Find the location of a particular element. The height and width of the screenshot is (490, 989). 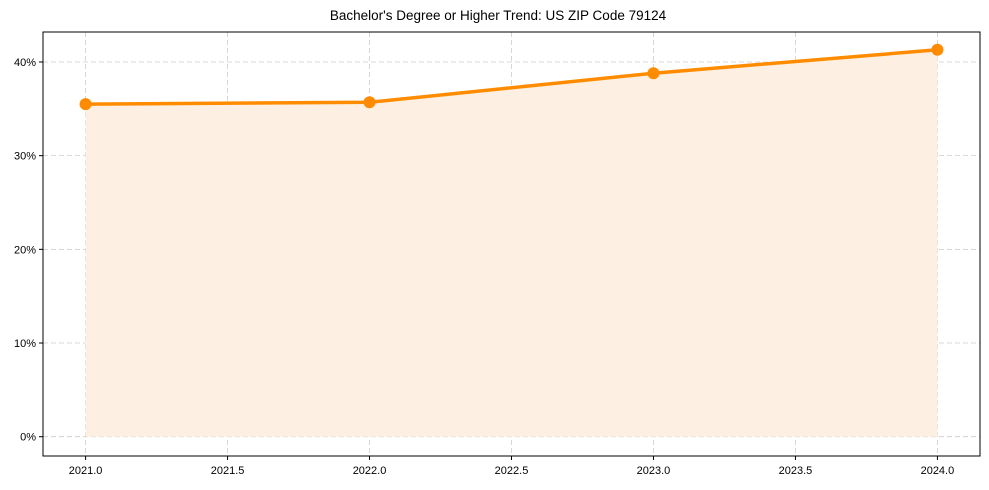

data-markers is located at coordinates (511, 77).